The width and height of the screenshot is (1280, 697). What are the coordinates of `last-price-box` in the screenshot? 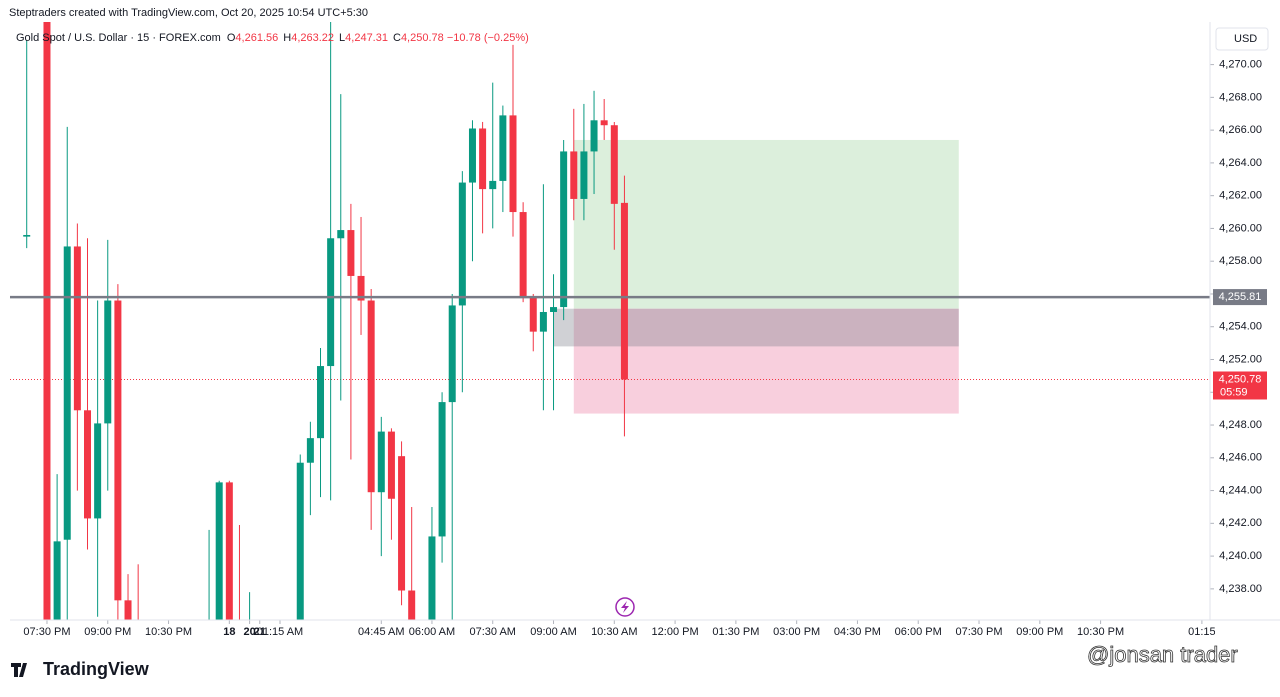 It's located at (1240, 385).